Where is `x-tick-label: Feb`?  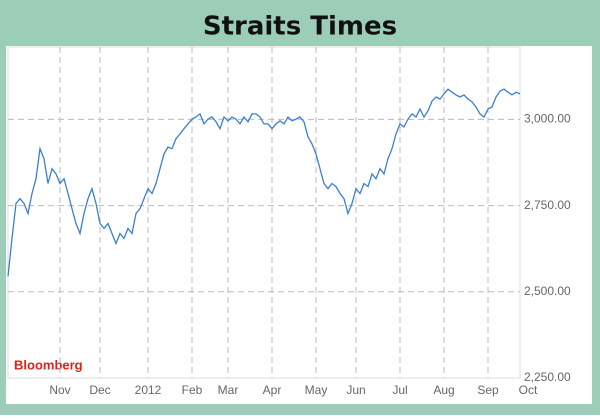 x-tick-label: Feb is located at coordinates (192, 390).